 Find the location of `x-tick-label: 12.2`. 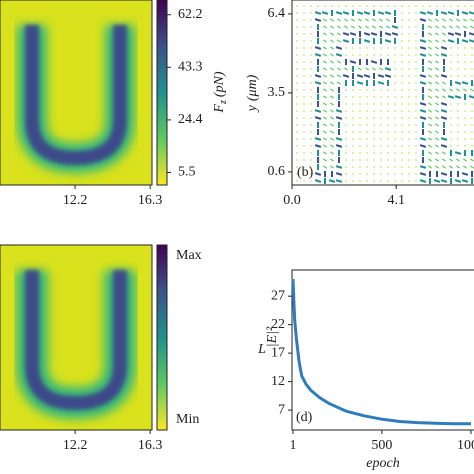

x-tick-label: 12.2 is located at coordinates (75, 445).